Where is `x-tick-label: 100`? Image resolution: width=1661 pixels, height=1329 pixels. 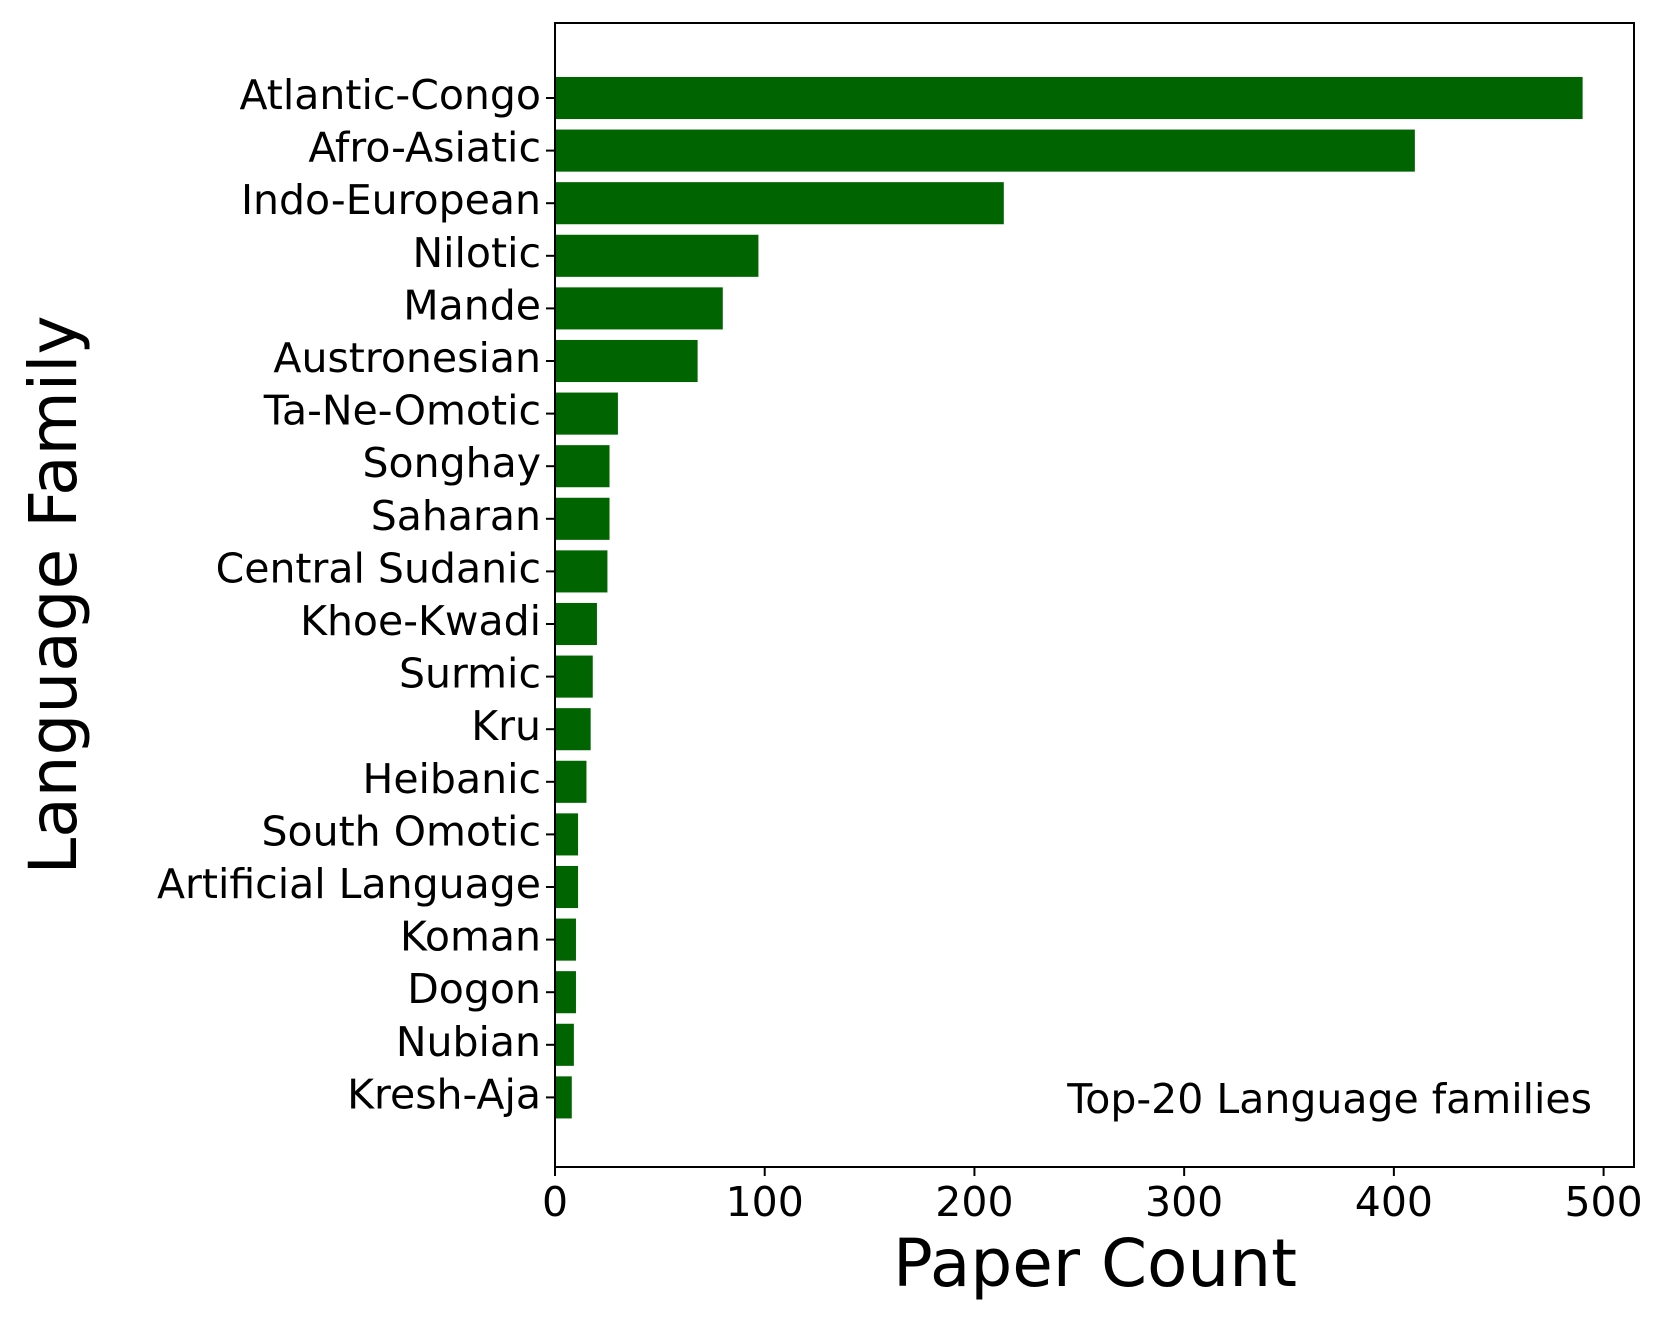
x-tick-label: 100 is located at coordinates (765, 1202).